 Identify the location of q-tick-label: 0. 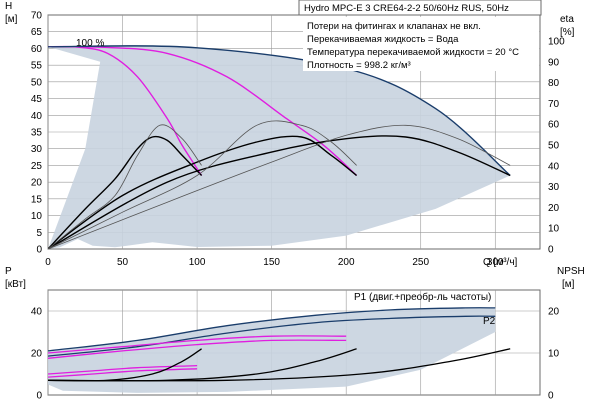
(48, 262).